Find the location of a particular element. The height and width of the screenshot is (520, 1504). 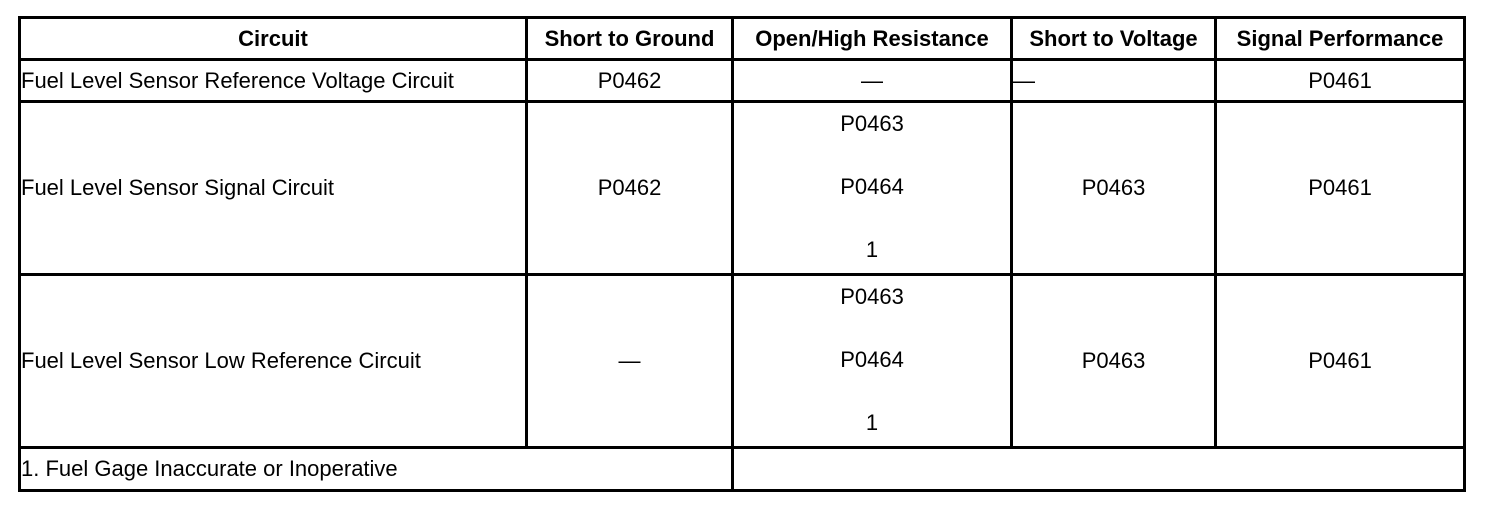

footnote-row: 1. Fuel Gage Inaccurate or Inoperative is located at coordinates (742, 469).